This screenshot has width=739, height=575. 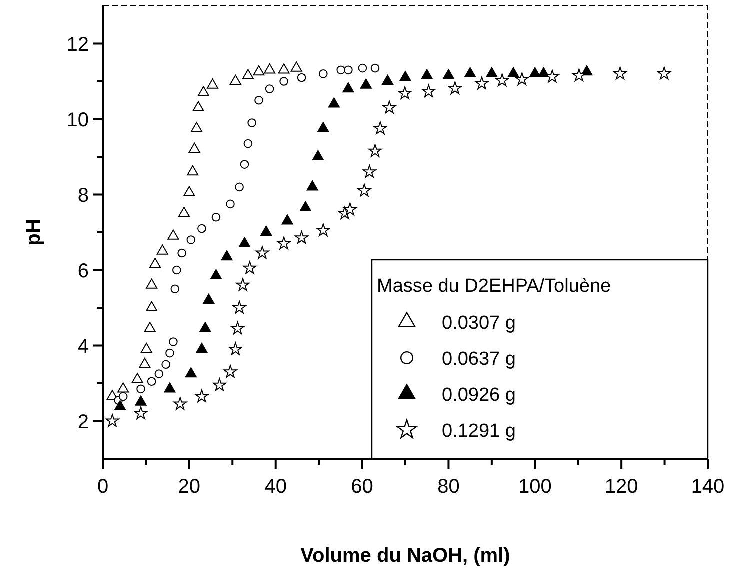 What do you see at coordinates (77, 45) in the screenshot?
I see `y-tick-label: 12` at bounding box center [77, 45].